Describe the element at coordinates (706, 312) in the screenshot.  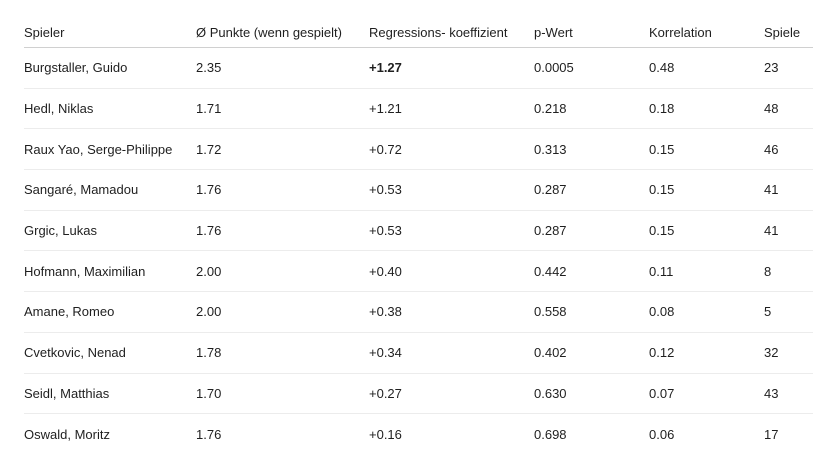
I see `cell-korrelation: 0.08` at that location.